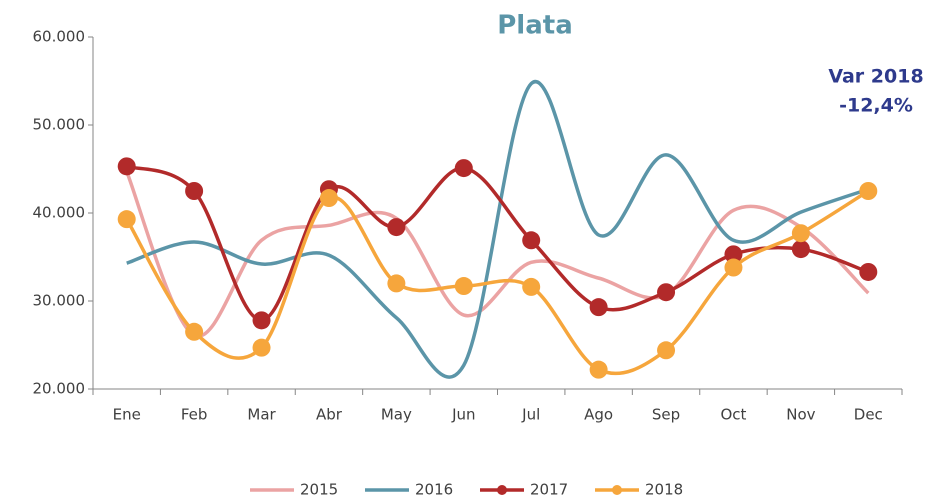  I want to click on x-tick-label: Mar, so click(261, 415).